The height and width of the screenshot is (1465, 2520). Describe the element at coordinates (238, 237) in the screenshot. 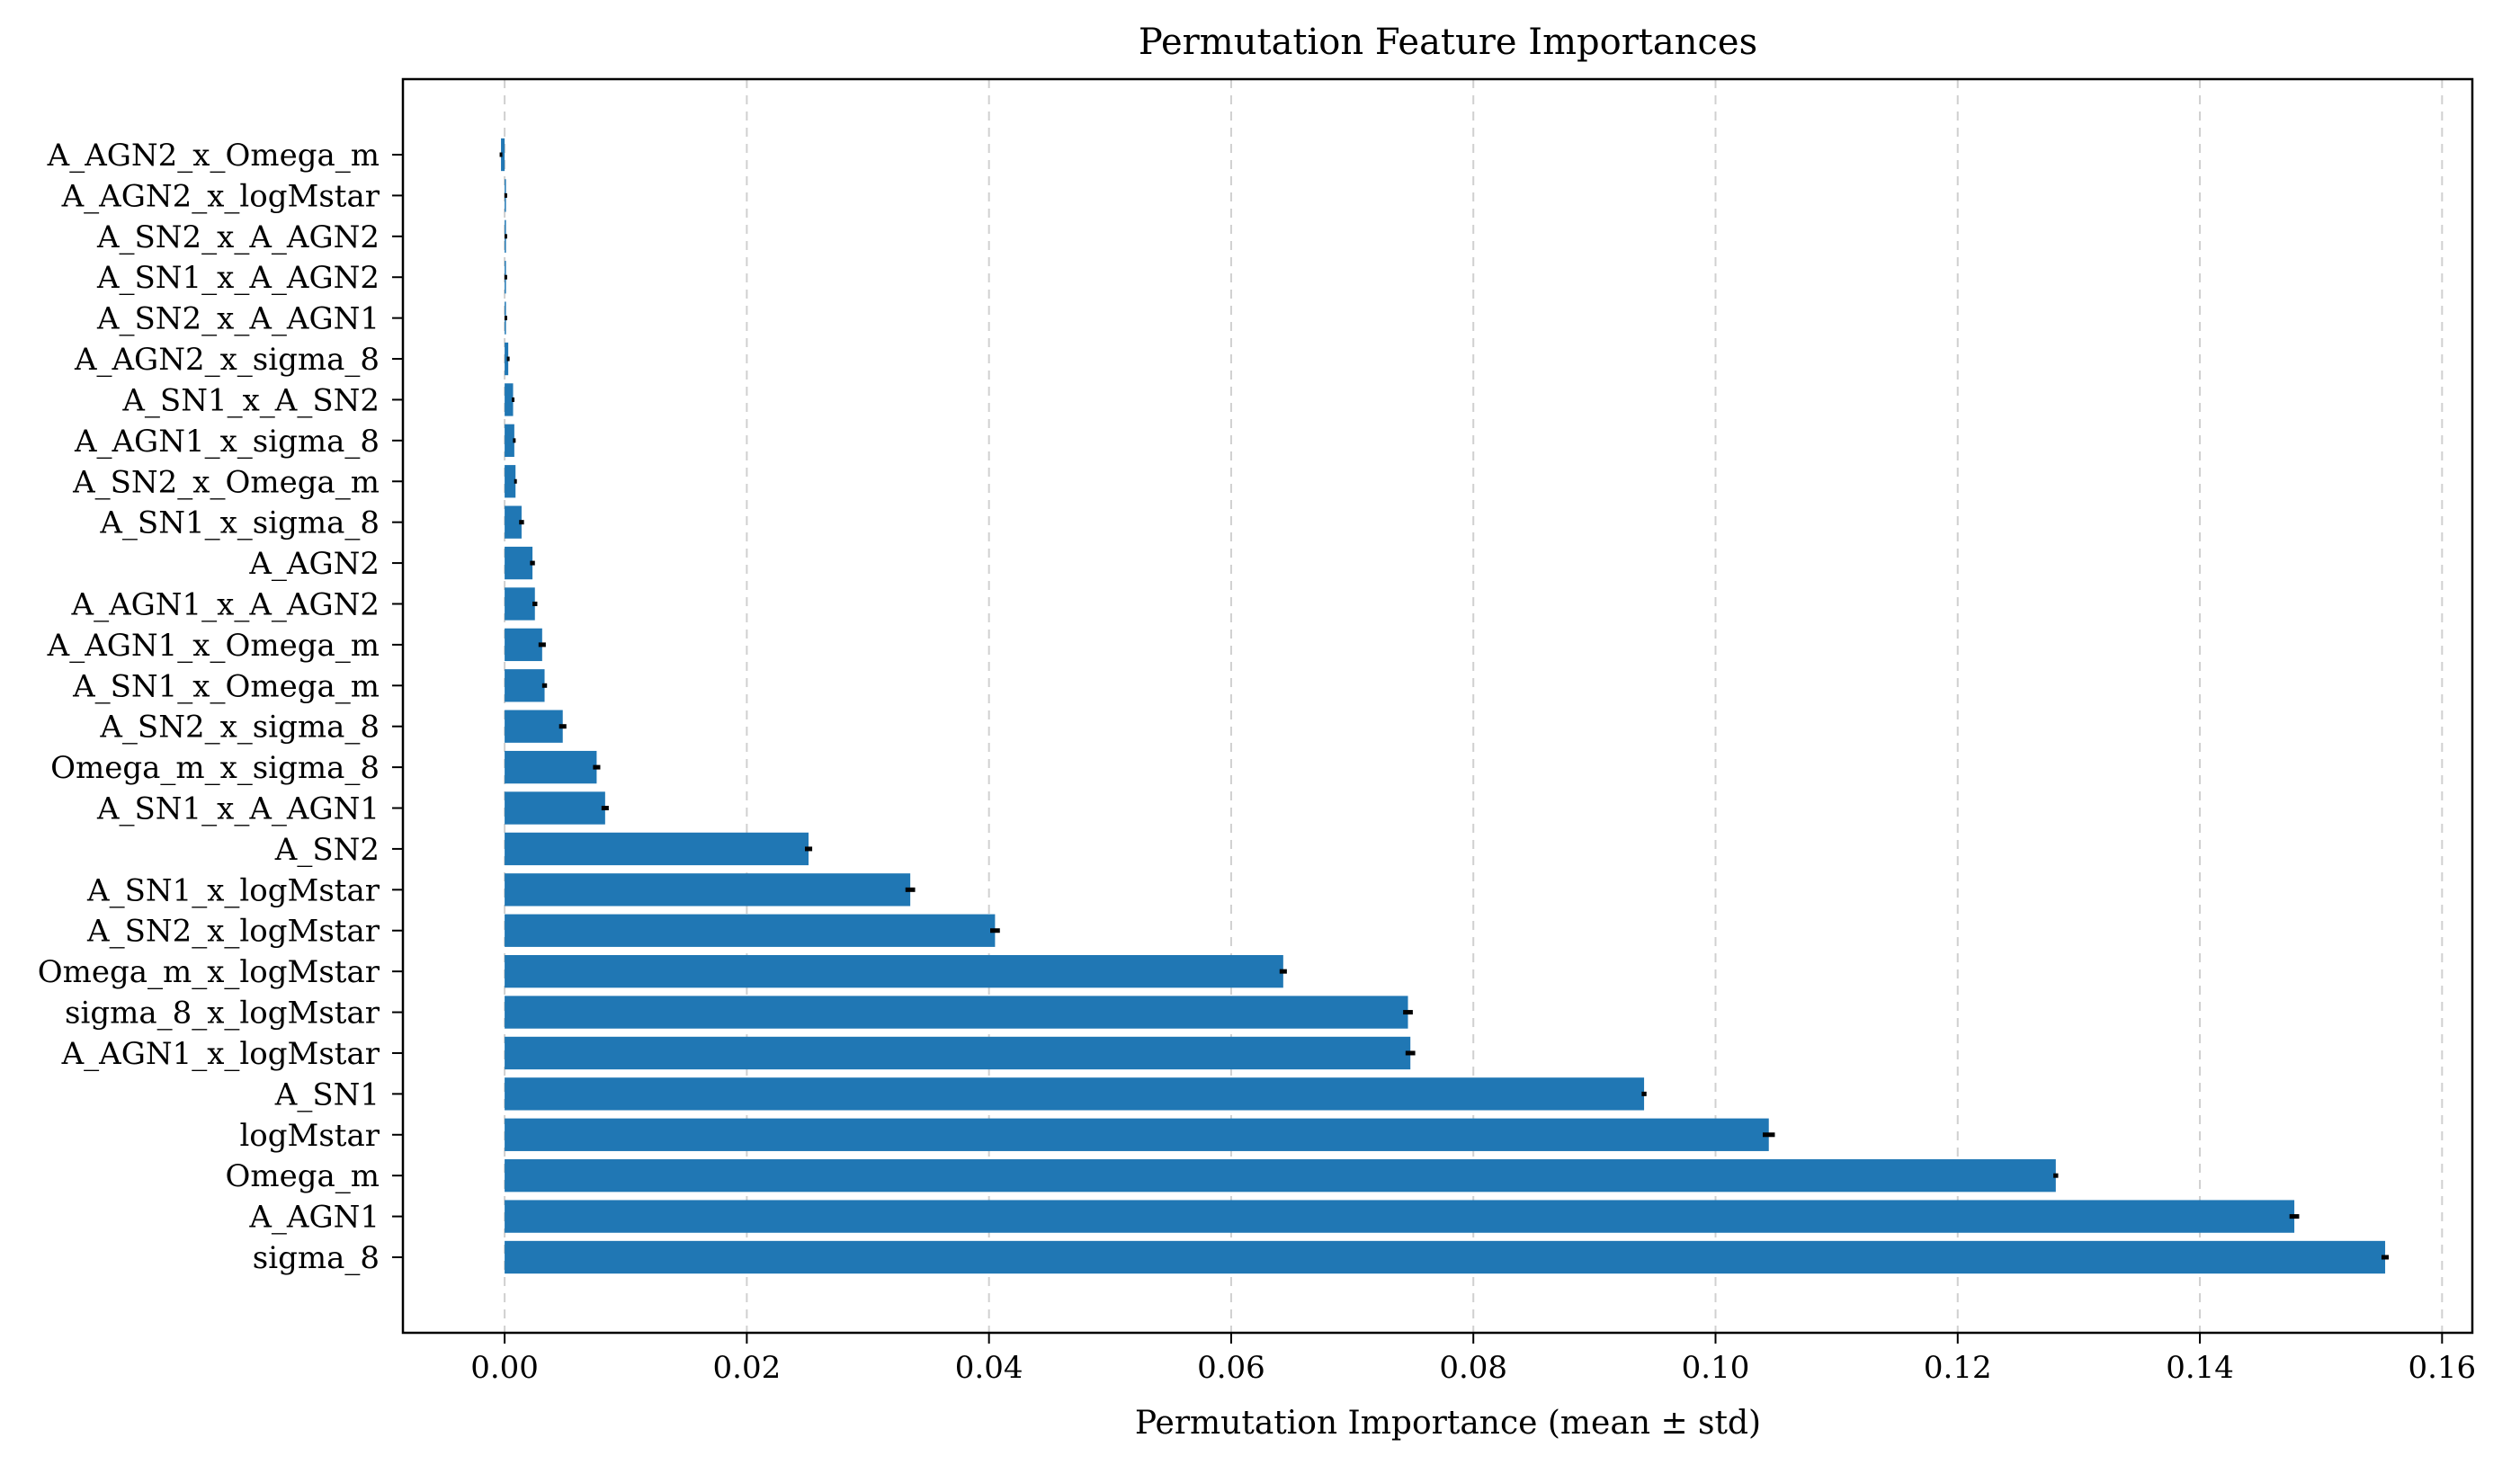

I see `y-tick-label: A_SN2_x_A_AGN2` at that location.